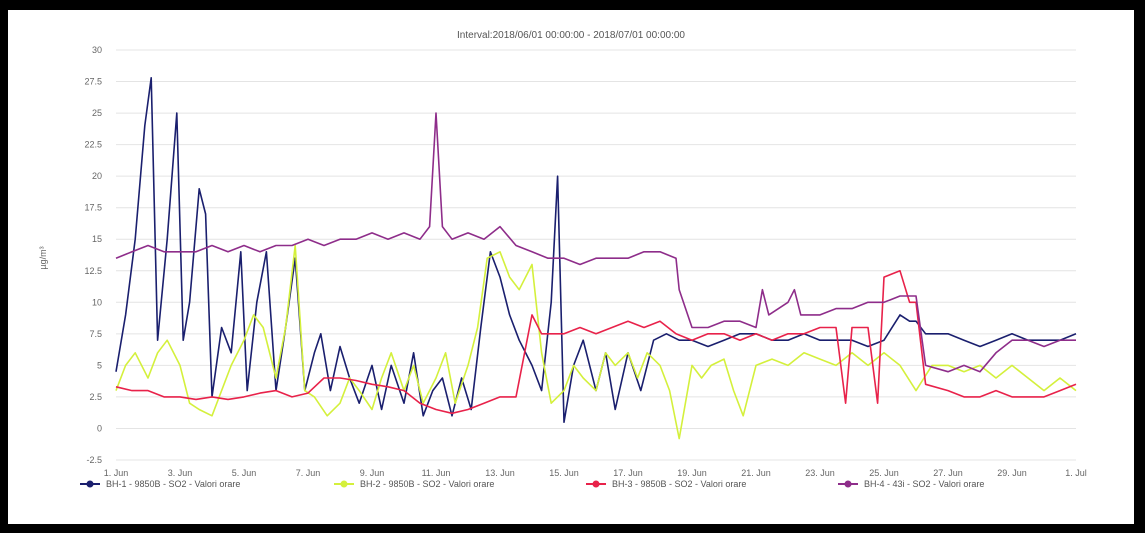 This screenshot has height=533, width=1145. Describe the element at coordinates (820, 473) in the screenshot. I see `x-tick-label: 23. Jun` at that location.